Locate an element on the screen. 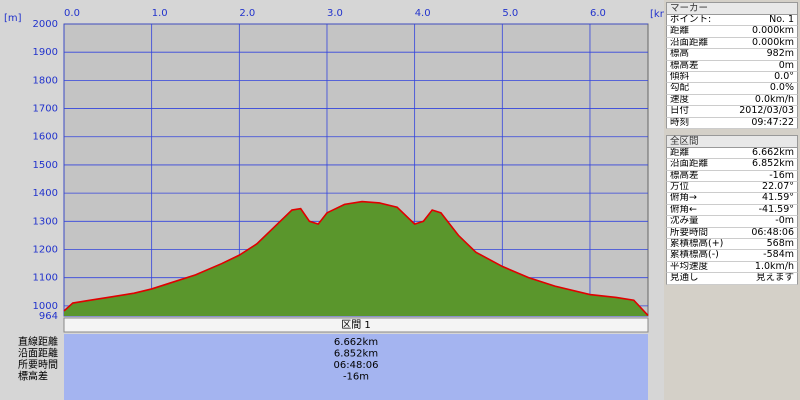  info-label: 累積標高(-) is located at coordinates (694, 255).